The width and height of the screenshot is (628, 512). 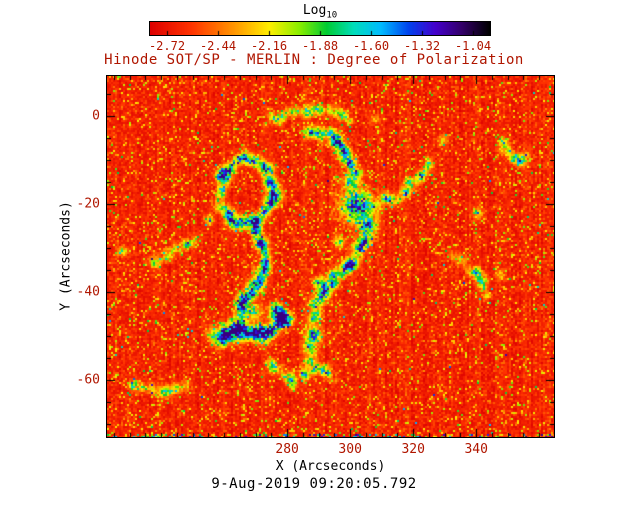 What do you see at coordinates (473, 46) in the screenshot?
I see `colorbar-tick-label: -1.04` at bounding box center [473, 46].